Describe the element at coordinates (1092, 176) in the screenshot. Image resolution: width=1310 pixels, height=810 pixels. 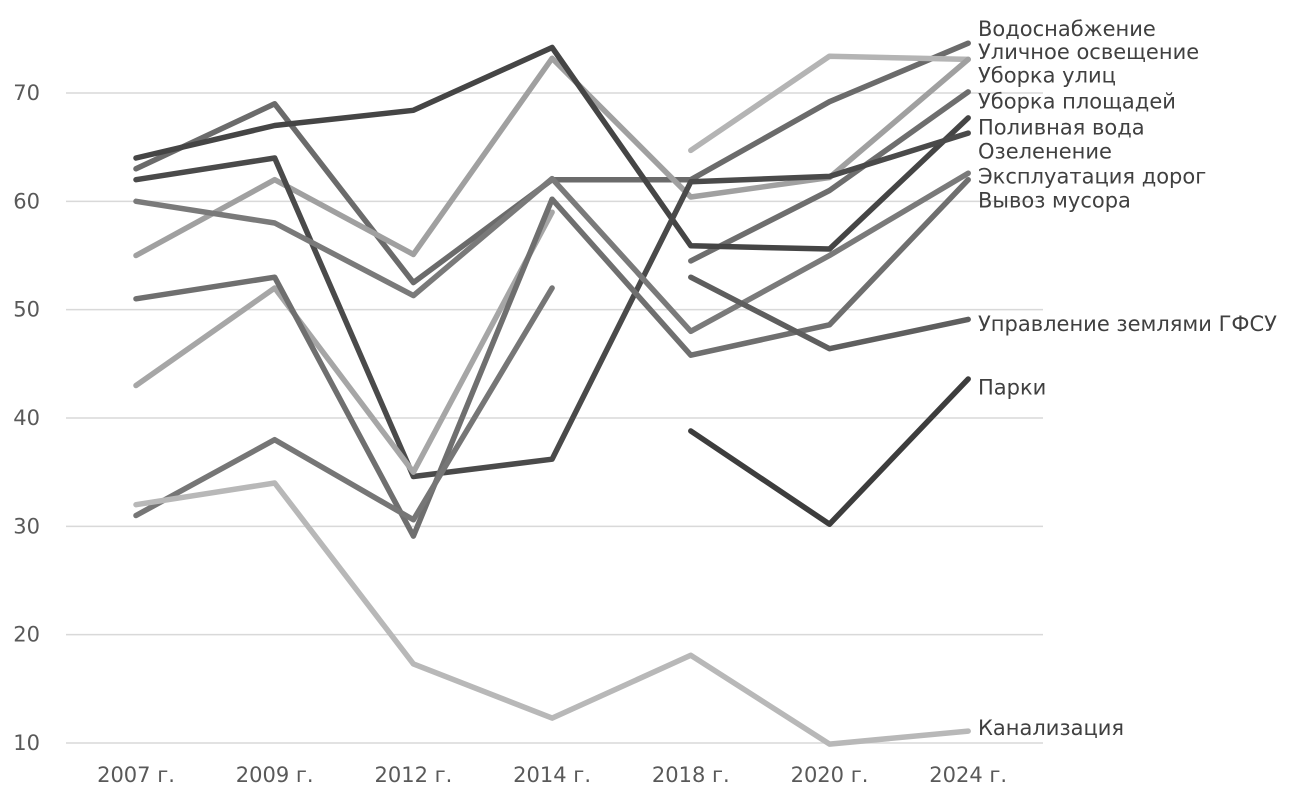
I see `series-label-эксплуатация-дорог: Эксплуатация дорог` at that location.